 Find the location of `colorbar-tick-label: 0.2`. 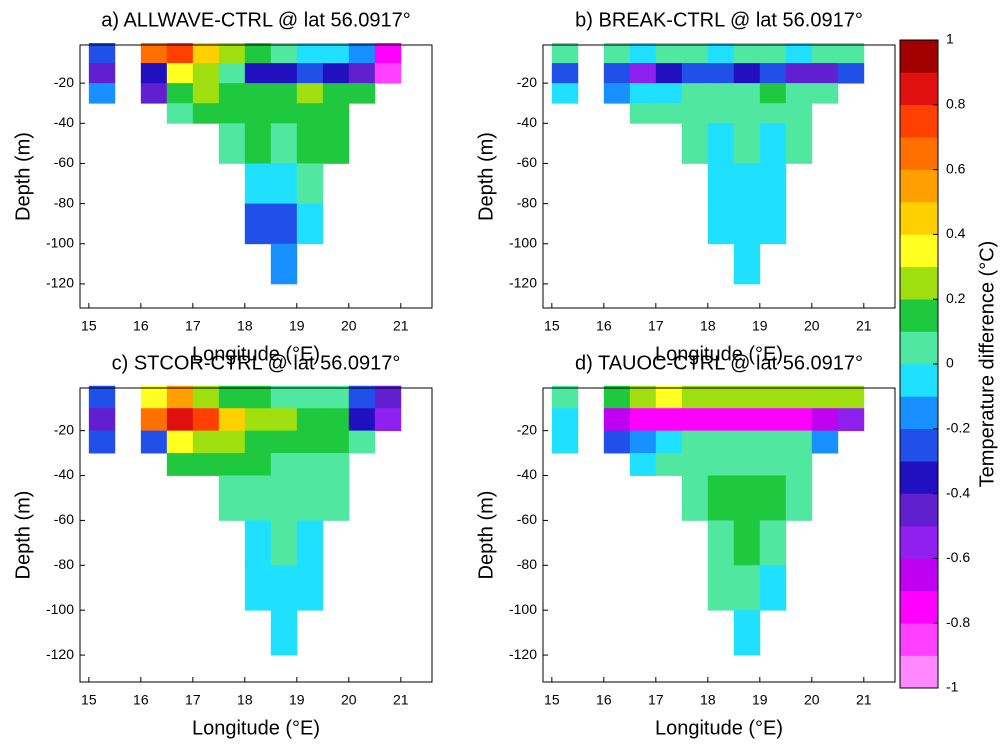

colorbar-tick-label: 0.2 is located at coordinates (956, 298).